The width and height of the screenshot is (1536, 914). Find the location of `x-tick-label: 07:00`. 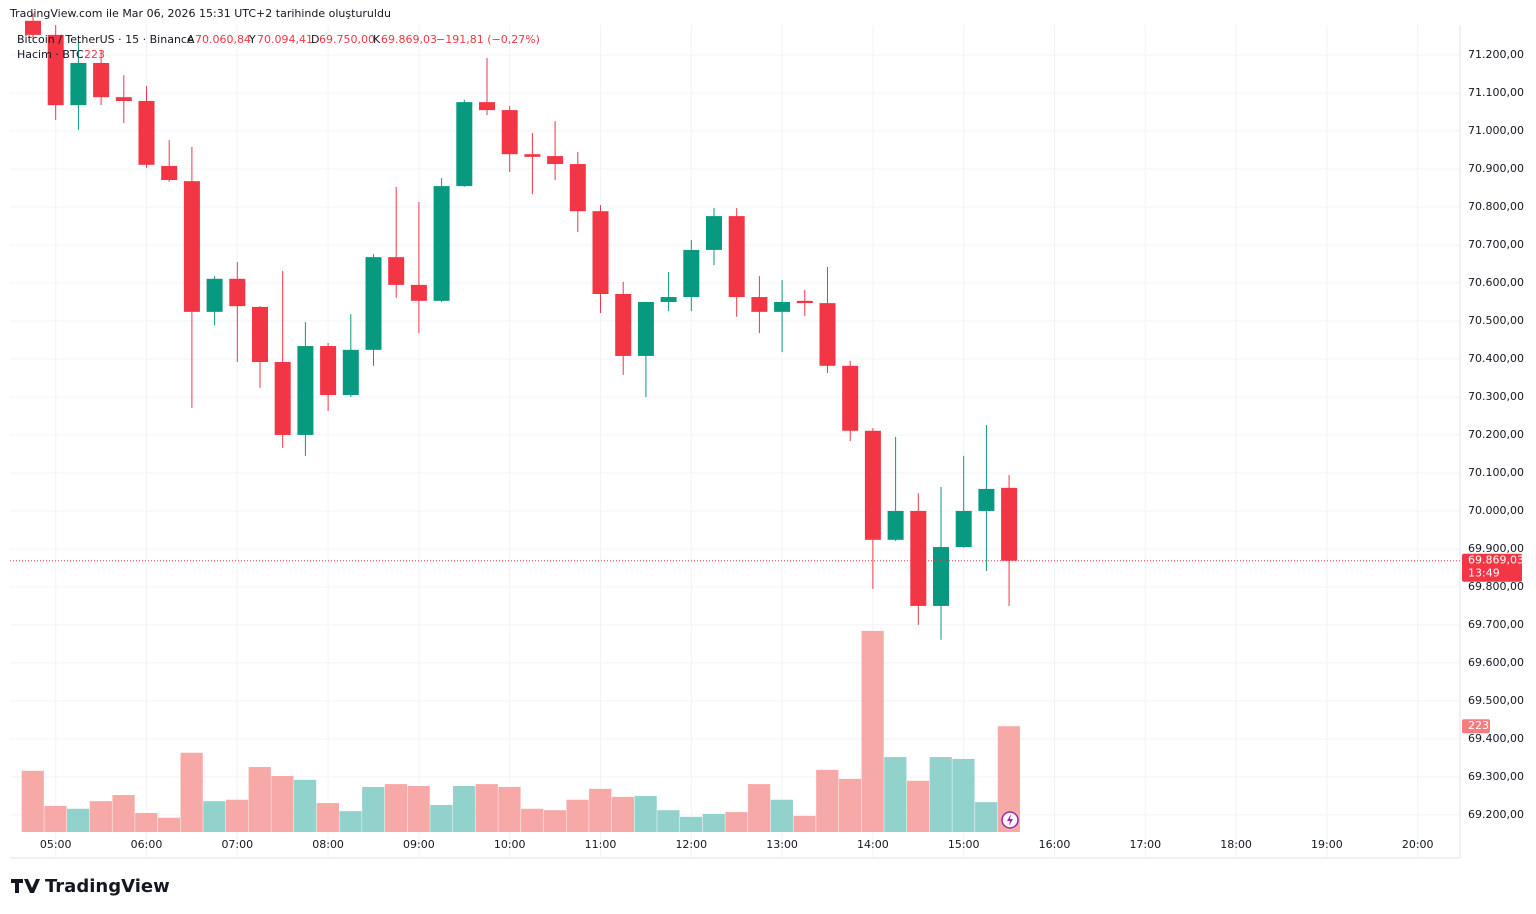

x-tick-label: 07:00 is located at coordinates (237, 844).